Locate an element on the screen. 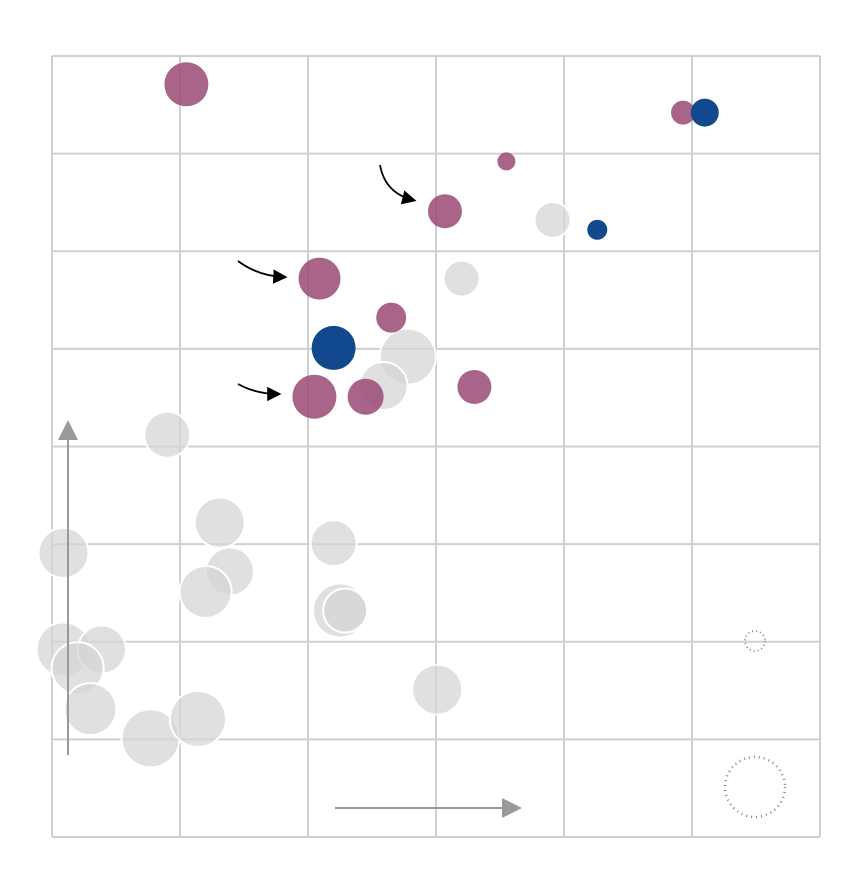 This screenshot has width=850, height=896. size-legend-small is located at coordinates (755, 641).